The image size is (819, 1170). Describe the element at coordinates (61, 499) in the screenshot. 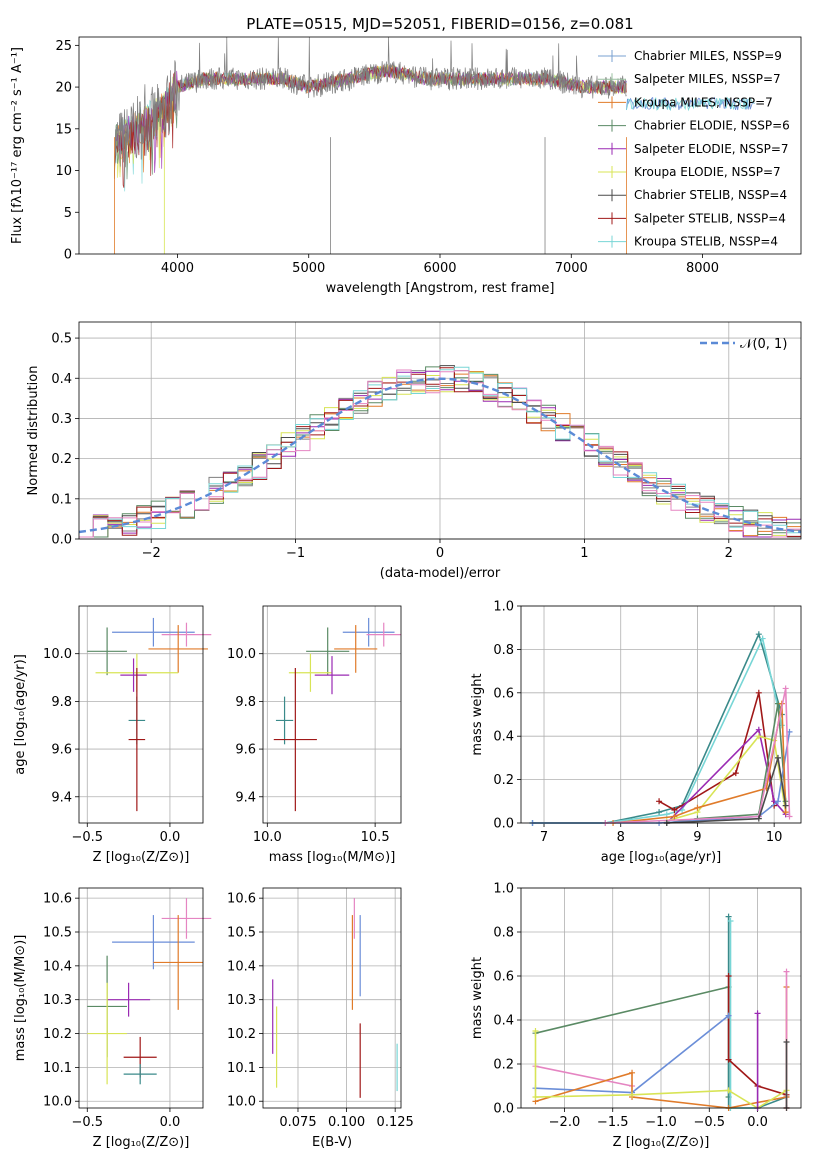

I see `y-tick-label: 0.1` at that location.